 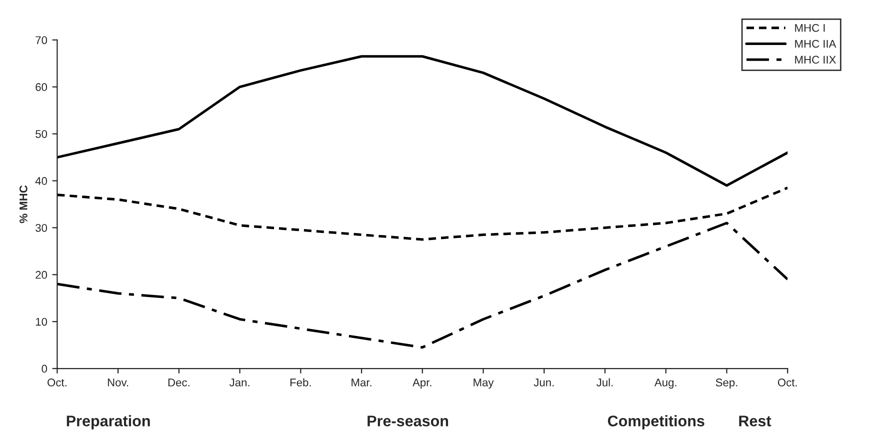 I want to click on text: Rest, so click(x=755, y=421).